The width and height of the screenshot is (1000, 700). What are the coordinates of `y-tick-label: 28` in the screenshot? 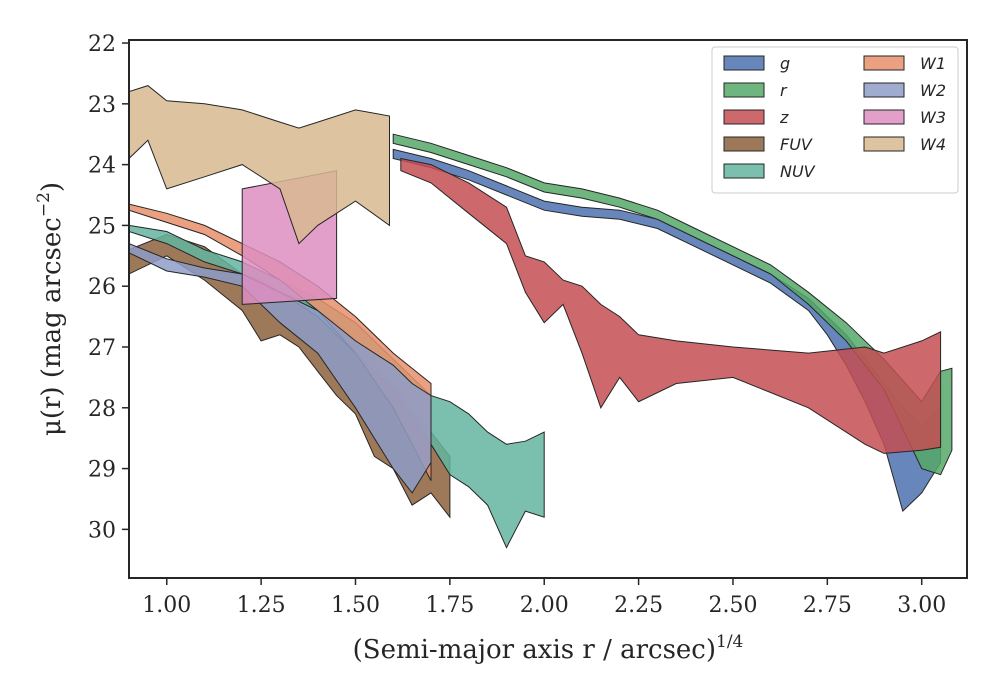 It's located at (102, 409).